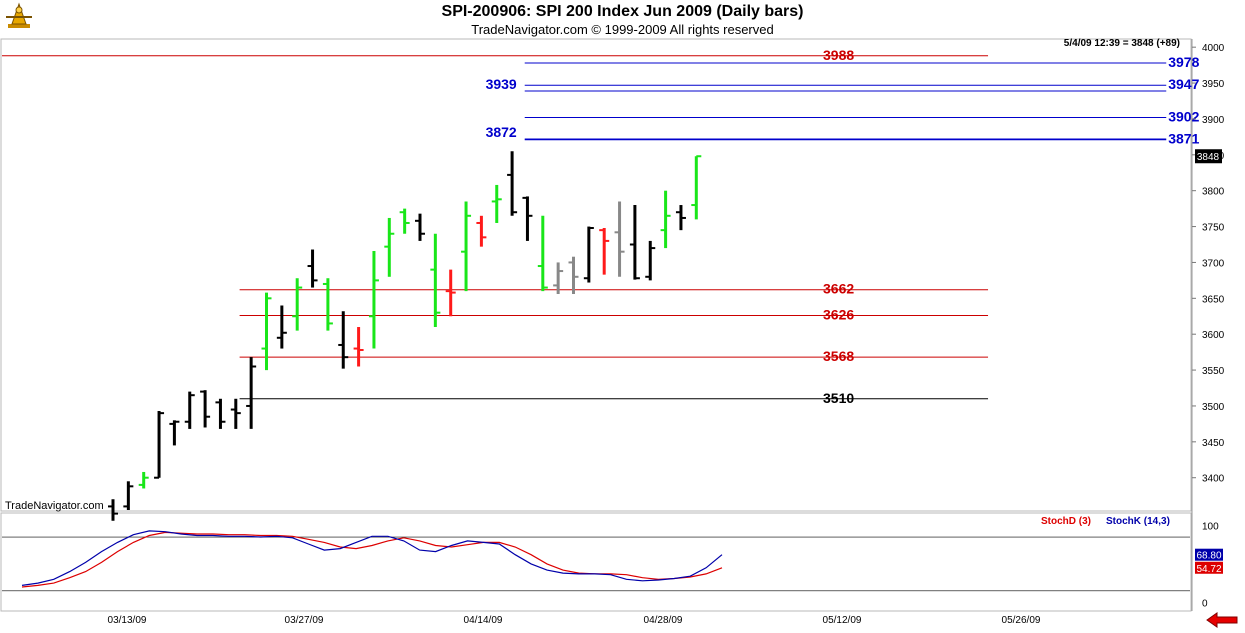 This screenshot has height=633, width=1245. Describe the element at coordinates (1213, 299) in the screenshot. I see `y-tick-label: 3650` at that location.